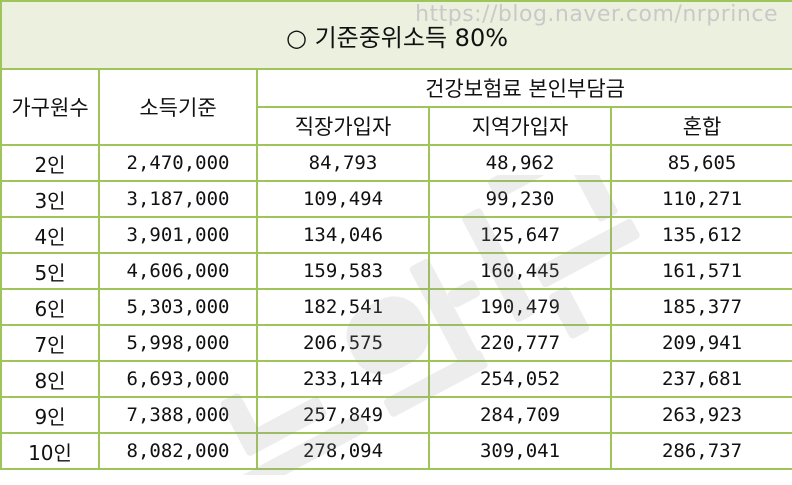 Image resolution: width=792 pixels, height=485 pixels. What do you see at coordinates (520, 271) in the screenshot?
I see `cell-regional: 160,445` at bounding box center [520, 271].